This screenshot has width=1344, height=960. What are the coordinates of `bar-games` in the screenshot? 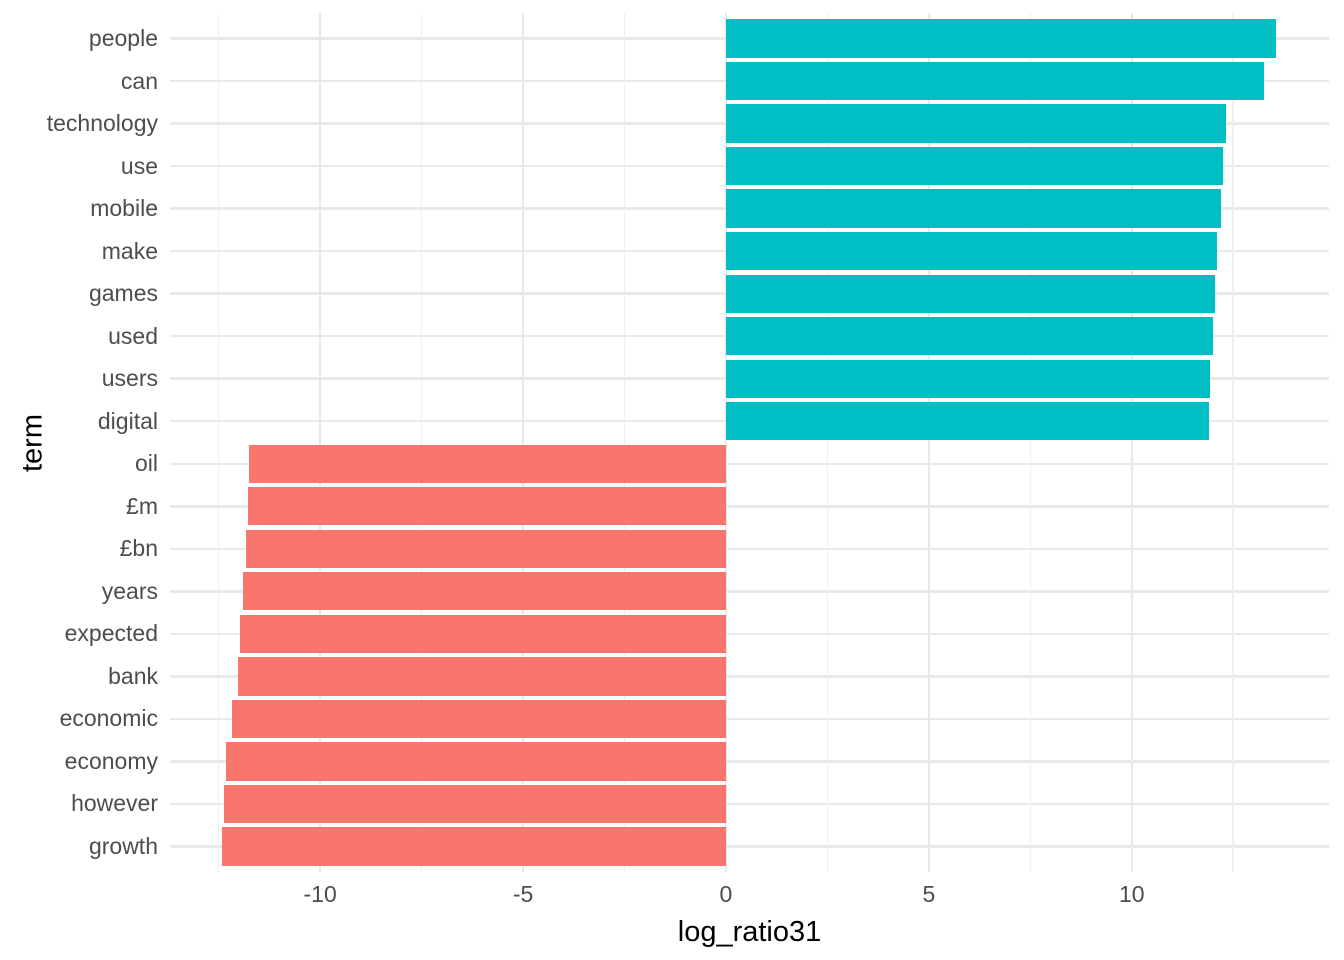 It's located at (970, 293).